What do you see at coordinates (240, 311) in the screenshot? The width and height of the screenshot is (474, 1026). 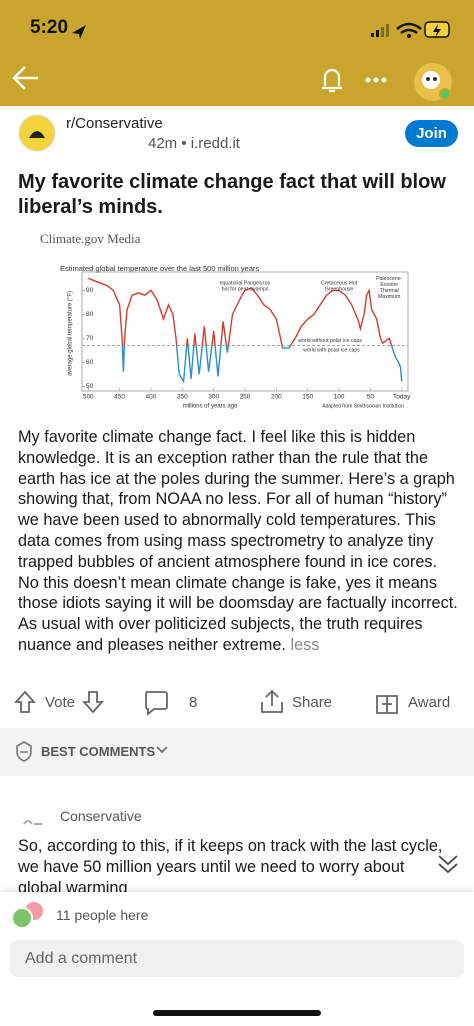 I see `temperature-line` at bounding box center [240, 311].